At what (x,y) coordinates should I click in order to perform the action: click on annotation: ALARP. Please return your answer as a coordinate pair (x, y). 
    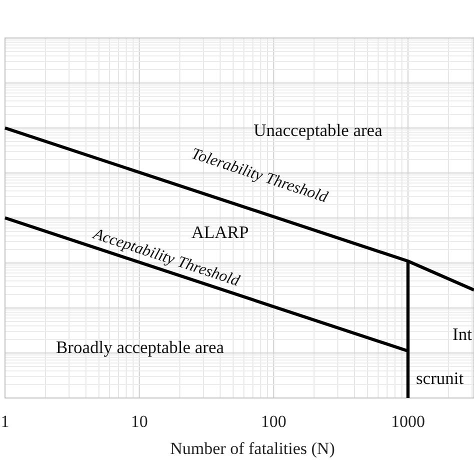
    Looking at the image, I should click on (220, 232).